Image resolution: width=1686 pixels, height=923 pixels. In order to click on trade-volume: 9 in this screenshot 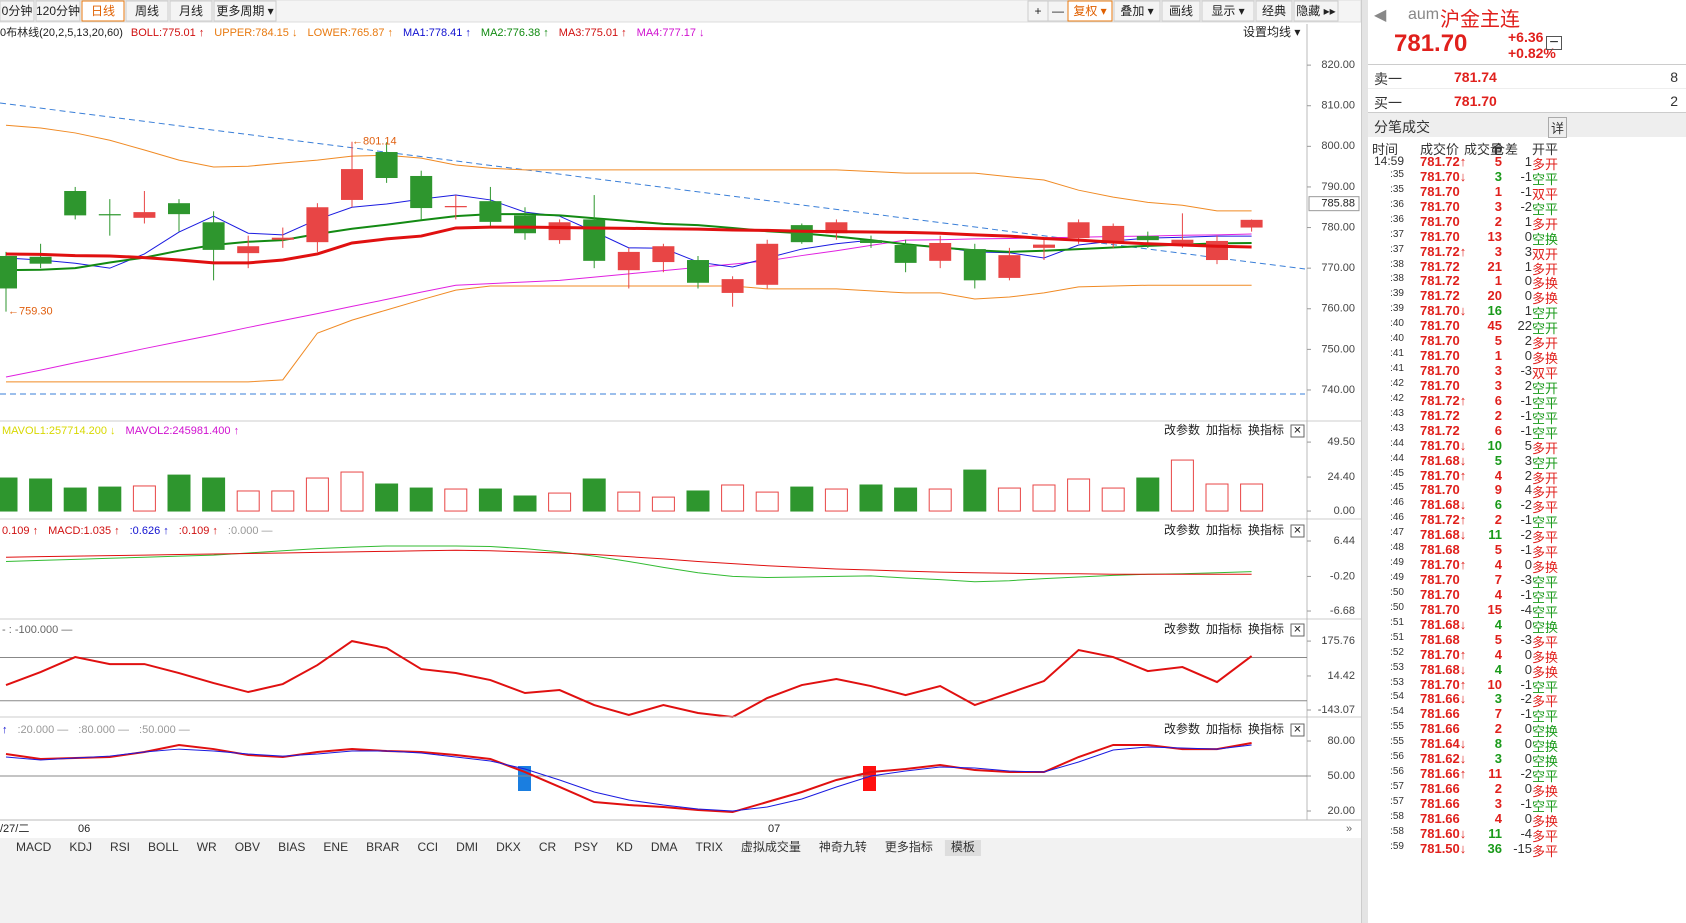, I will do `click(1498, 490)`.